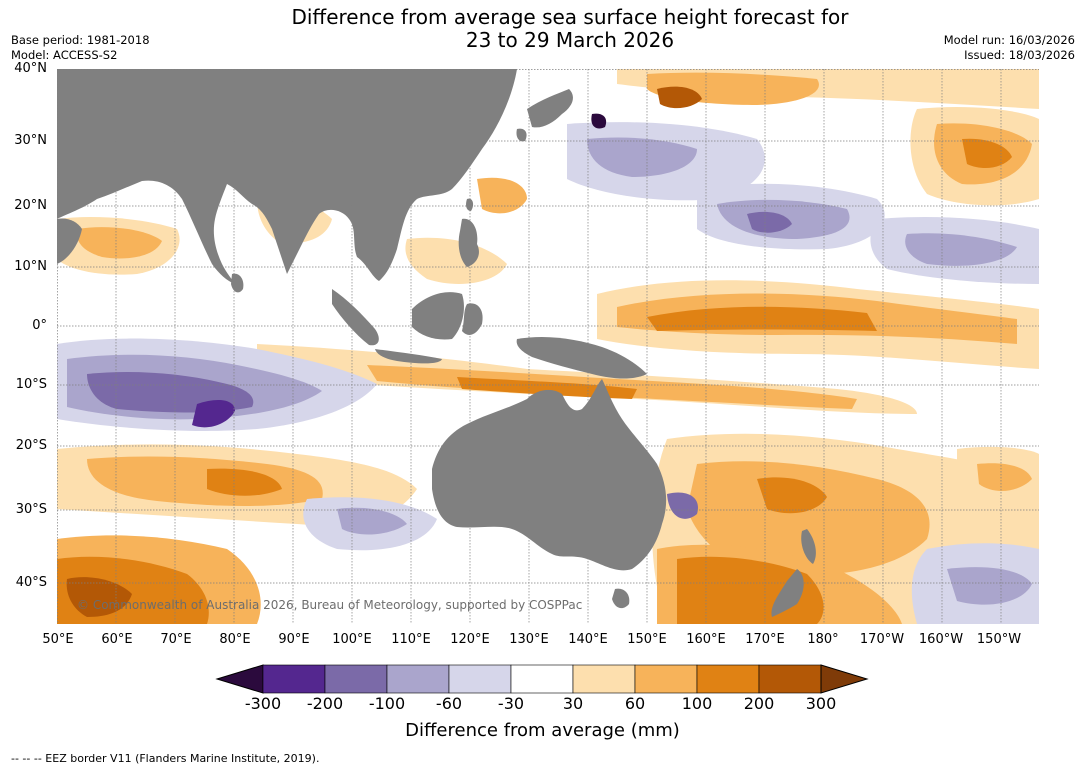 Image resolution: width=1085 pixels, height=770 pixels. What do you see at coordinates (31, 582) in the screenshot?
I see `lat-label: 40°S` at bounding box center [31, 582].